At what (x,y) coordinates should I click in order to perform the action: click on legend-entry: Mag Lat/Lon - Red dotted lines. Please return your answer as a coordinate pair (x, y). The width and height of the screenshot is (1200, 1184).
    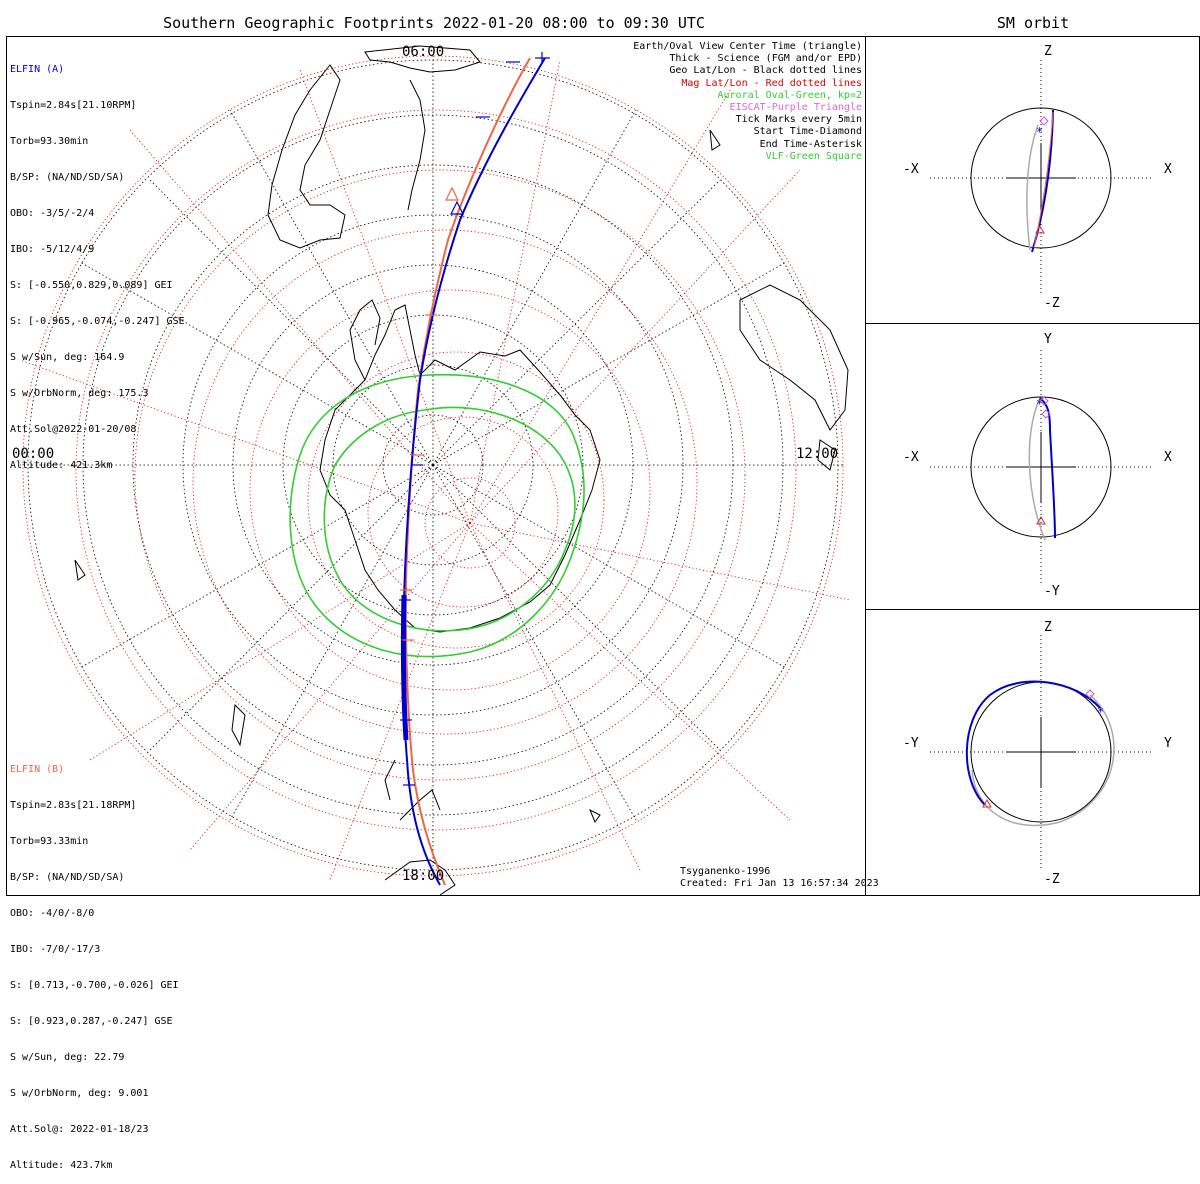
    Looking at the image, I should click on (771, 83).